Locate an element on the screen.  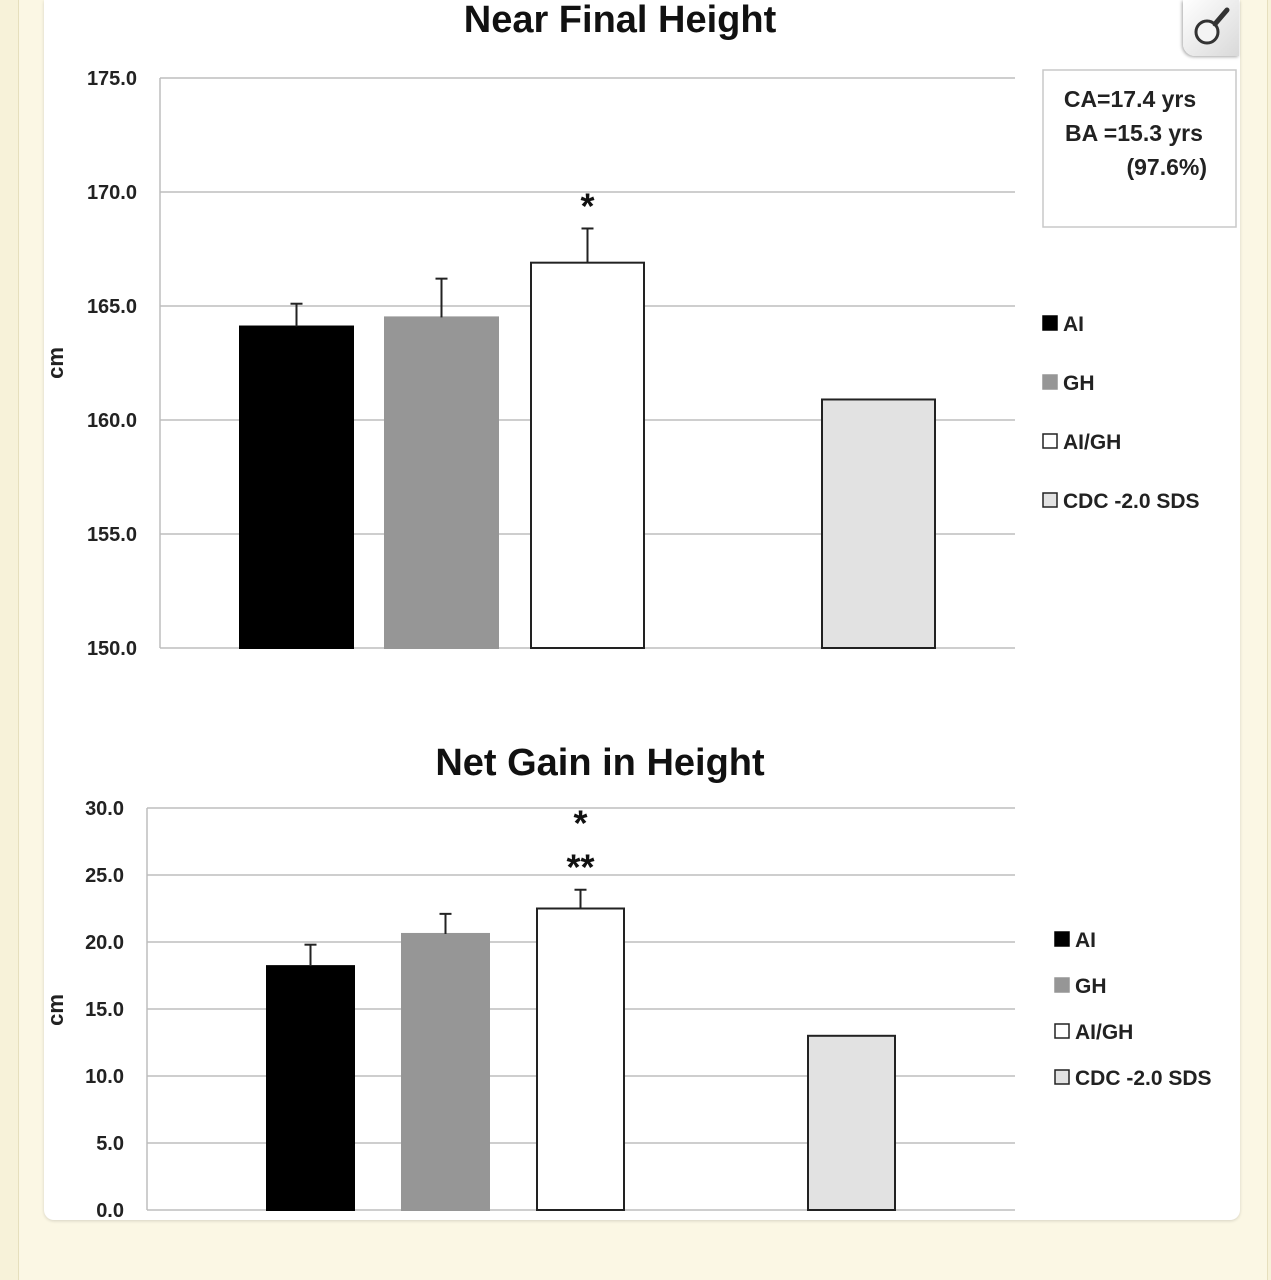
y-tick-labels: 0.0 5.0 10.0 15.0 20.0 25.0 30.0 is located at coordinates (104, 1010).